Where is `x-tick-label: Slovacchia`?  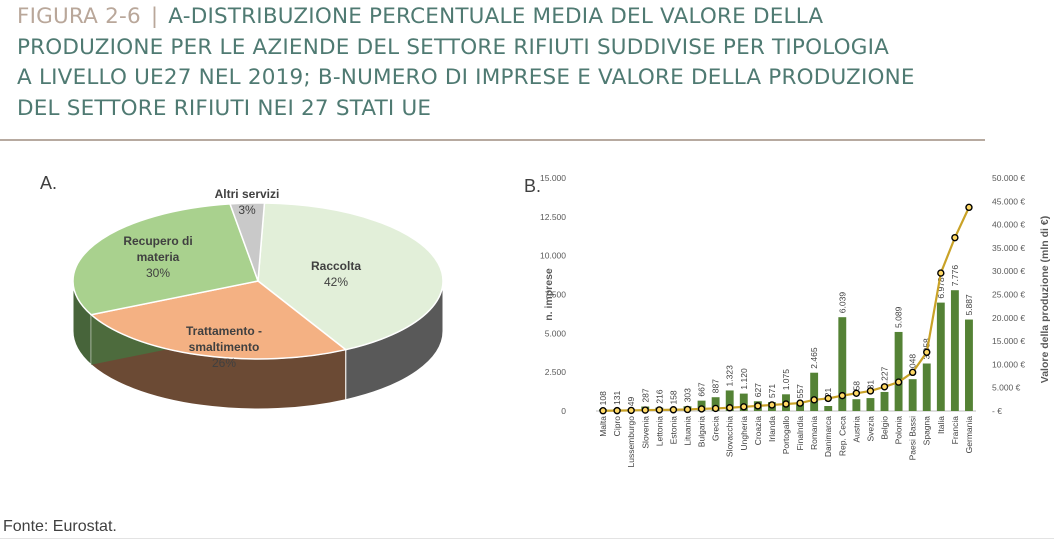
x-tick-label: Slovacchia is located at coordinates (730, 436).